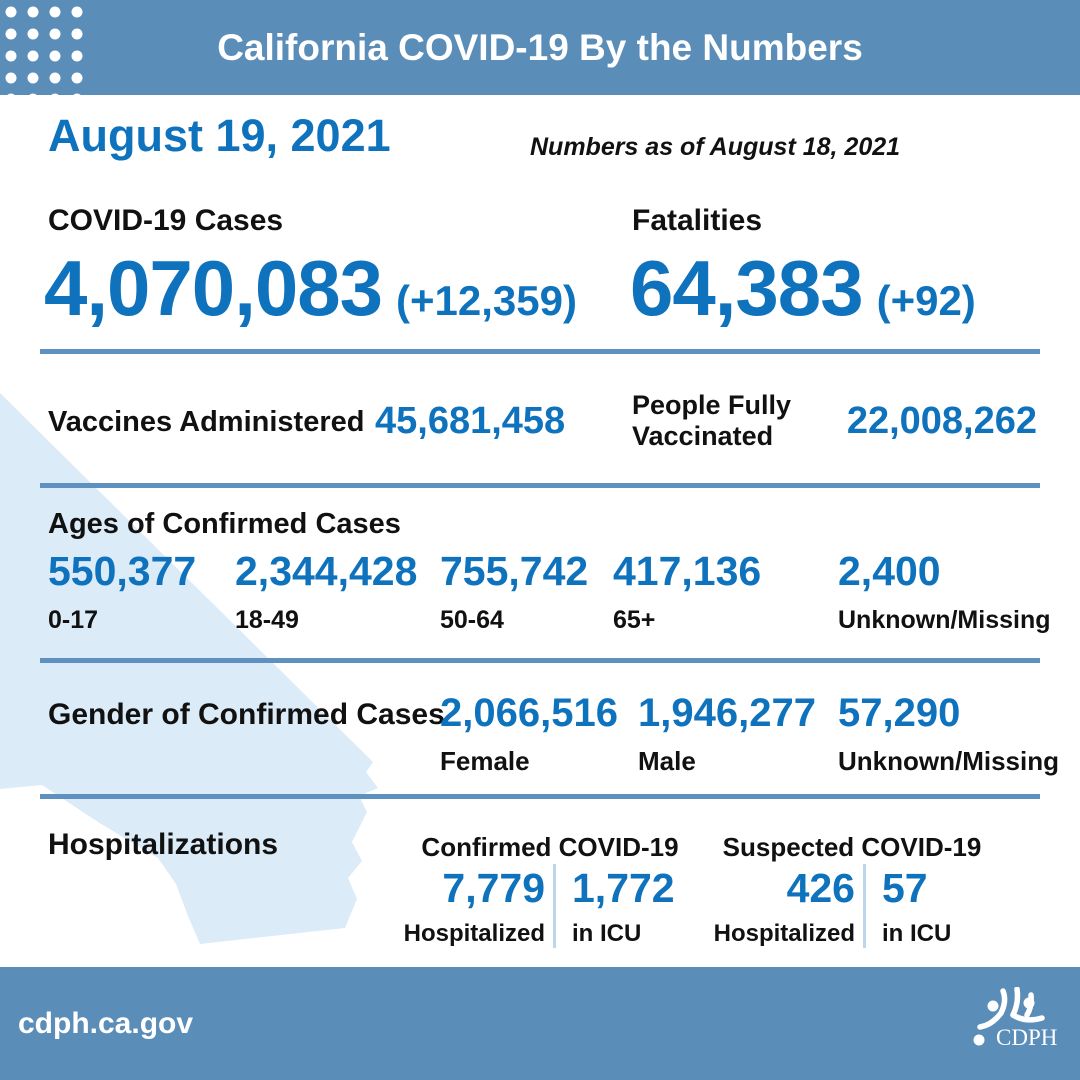 The width and height of the screenshot is (1080, 1080). What do you see at coordinates (267, 620) in the screenshot?
I see `age-group-label: 18-49` at bounding box center [267, 620].